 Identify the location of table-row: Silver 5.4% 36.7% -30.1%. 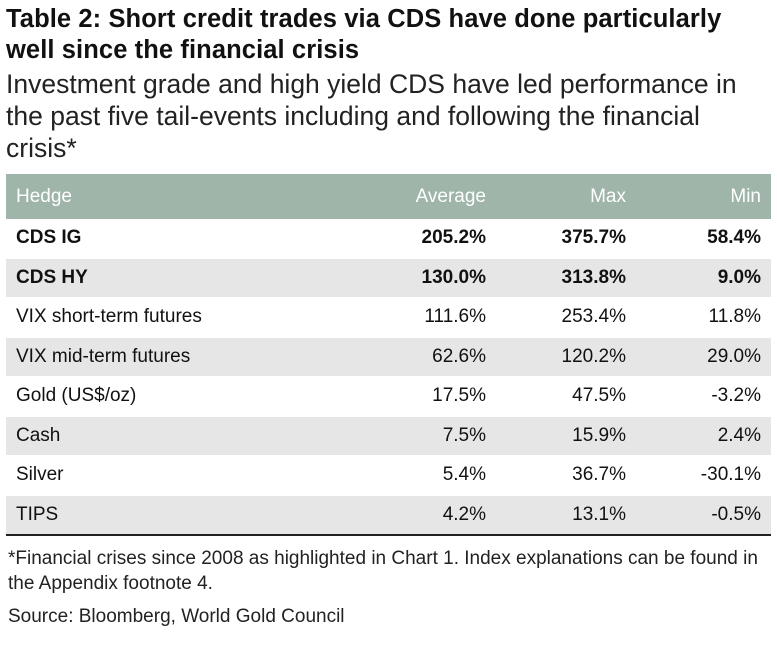
(388, 475).